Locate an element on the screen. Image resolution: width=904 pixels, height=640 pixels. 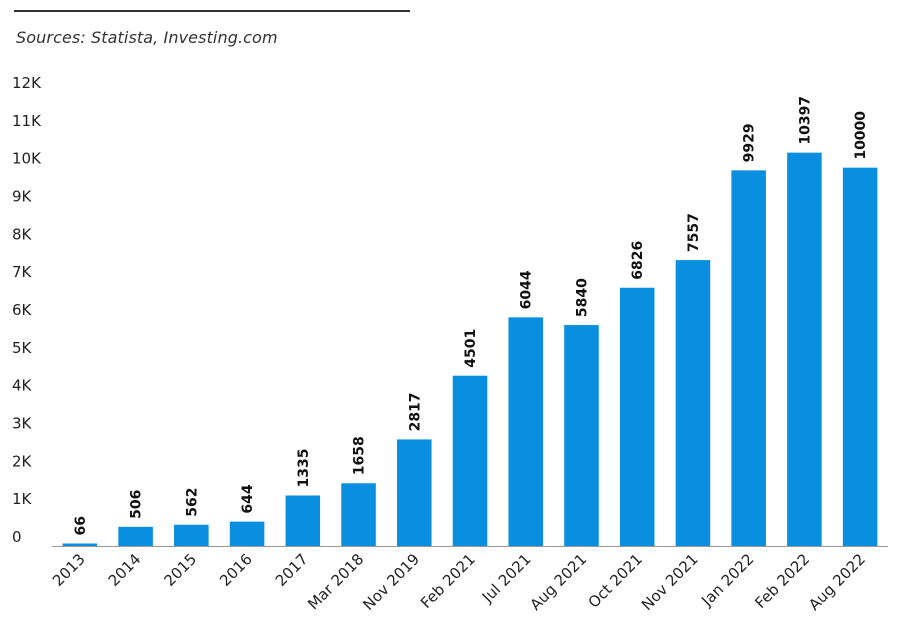
x-tick-label: 2013 is located at coordinates (69, 570).